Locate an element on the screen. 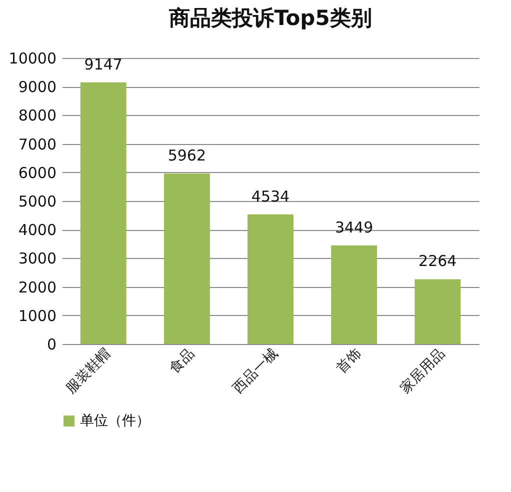  y-tick-label: 10000 is located at coordinates (32, 59).